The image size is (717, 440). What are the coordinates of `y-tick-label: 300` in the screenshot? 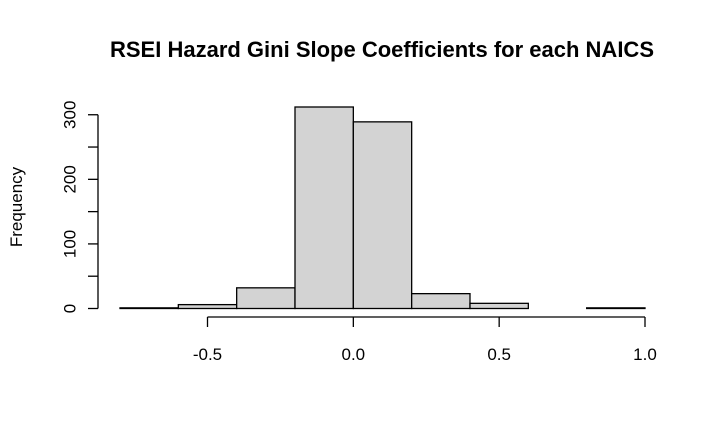 It's located at (70, 115).